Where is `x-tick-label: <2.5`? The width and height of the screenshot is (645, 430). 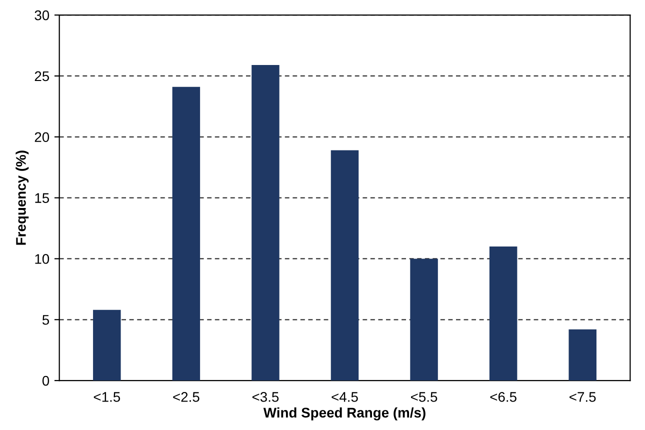 x-tick-label: <2.5 is located at coordinates (186, 397).